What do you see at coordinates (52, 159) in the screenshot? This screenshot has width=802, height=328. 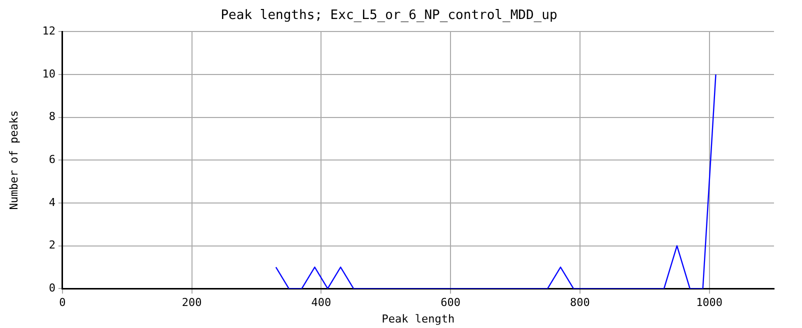 I see `y-tick-label: 6` at bounding box center [52, 159].